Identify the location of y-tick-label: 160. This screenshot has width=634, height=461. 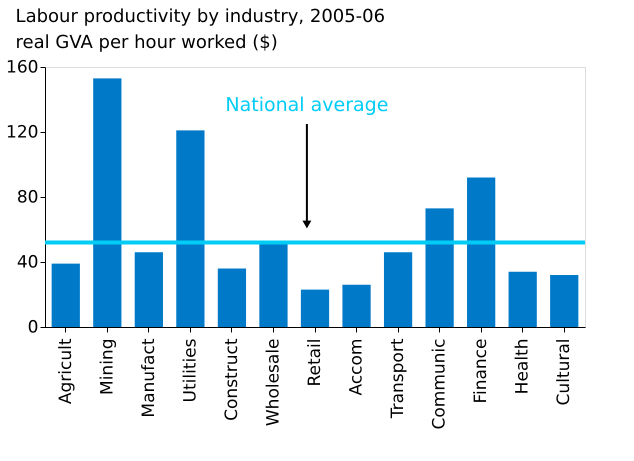
(22, 68).